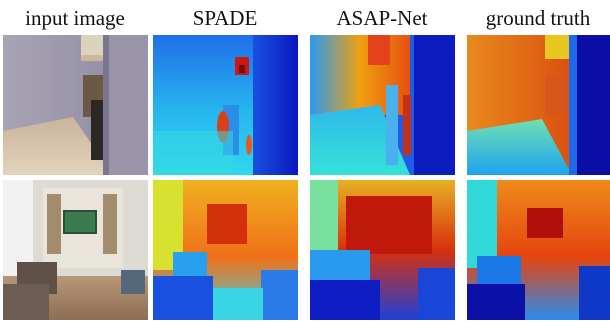  What do you see at coordinates (75, 105) in the screenshot?
I see `row1-input-image` at bounding box center [75, 105].